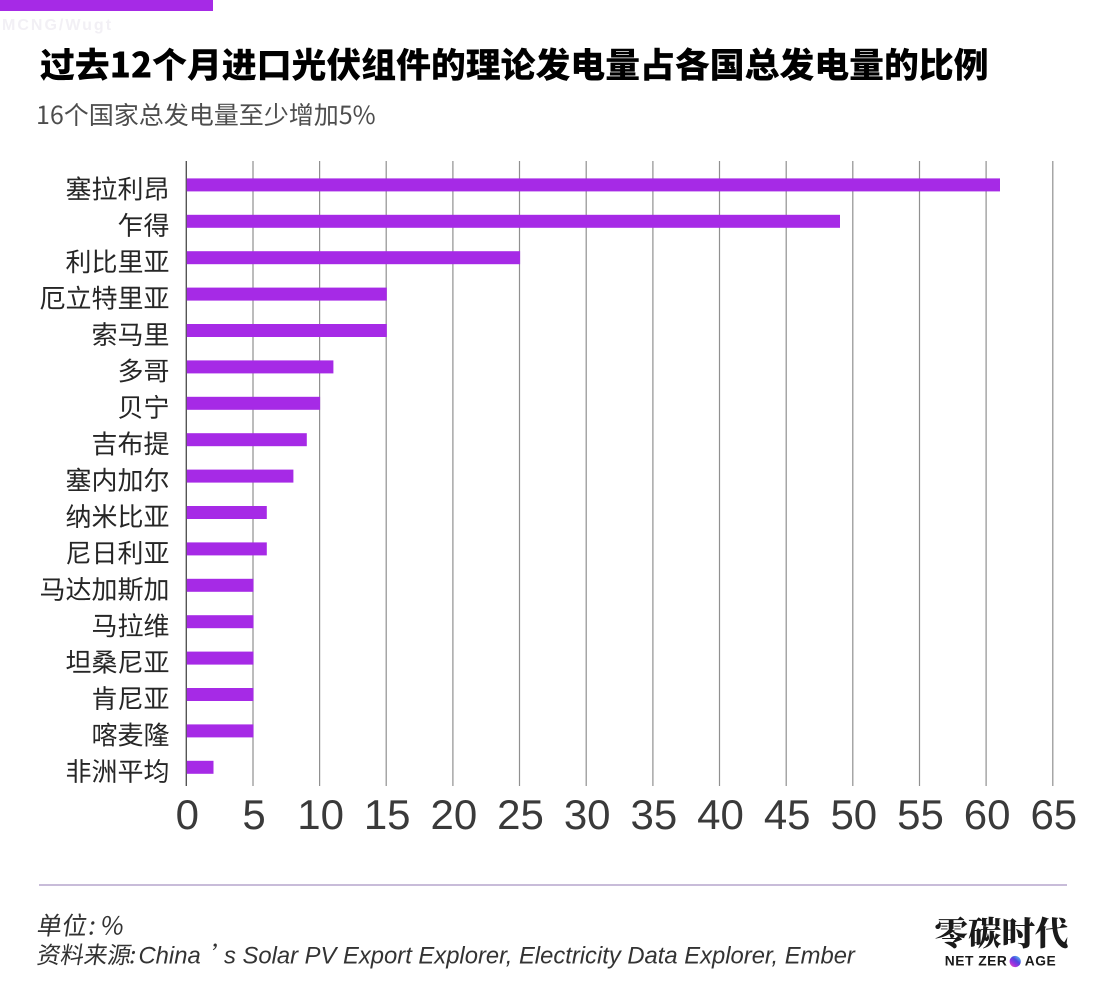 The width and height of the screenshot is (1103, 1001). Describe the element at coordinates (1053, 814) in the screenshot. I see `svg-text: 65` at that location.